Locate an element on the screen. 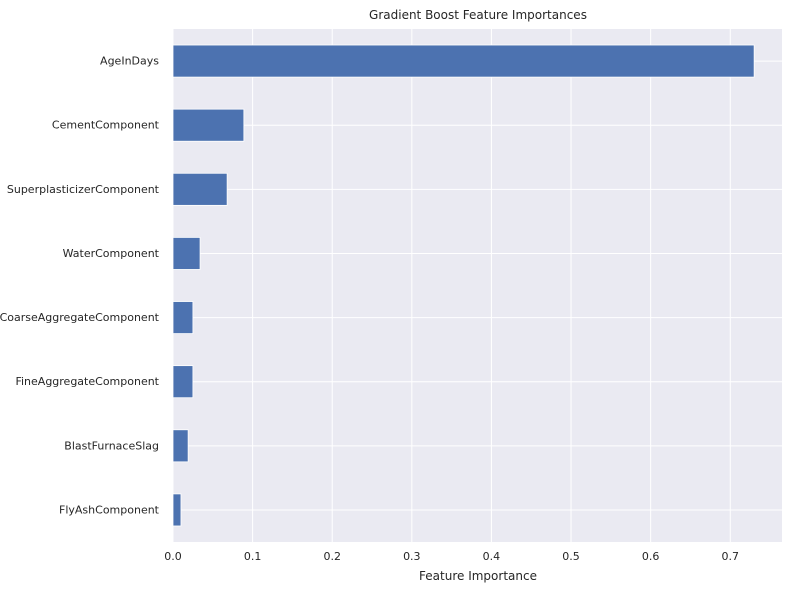 The height and width of the screenshot is (593, 793). x-tick-label: 0.6 is located at coordinates (651, 556).